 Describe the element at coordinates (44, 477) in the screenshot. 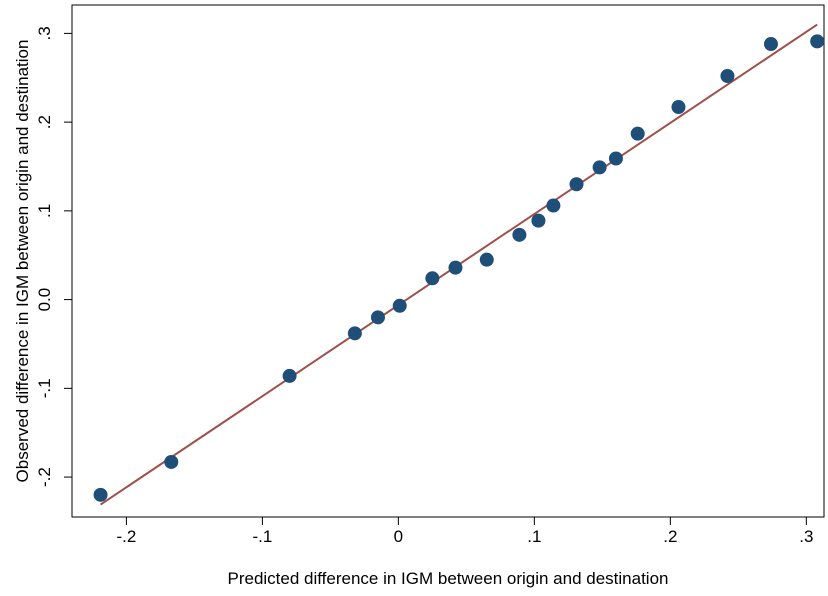

I see `y-tick-label: -.2` at that location.